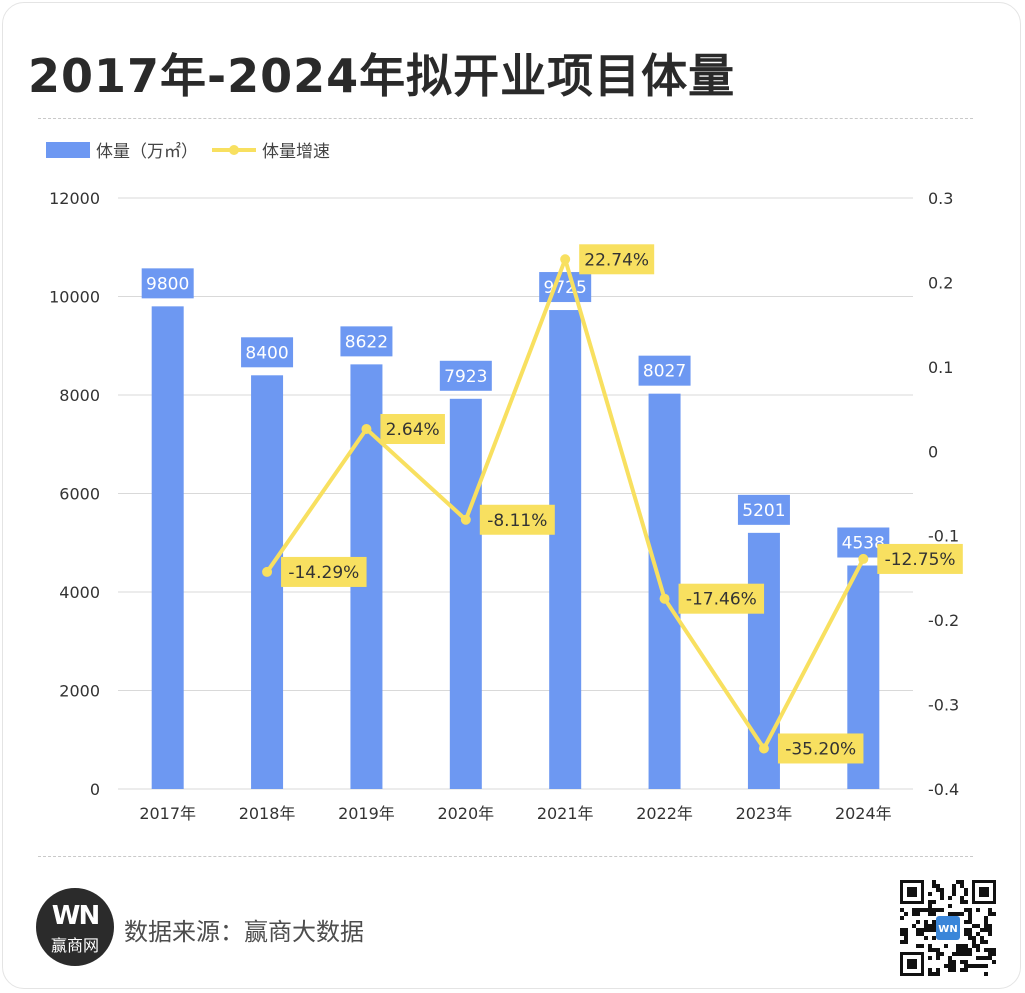 The image size is (1025, 993). I want to click on data-source: 数据来源：赢商大数据, so click(244, 932).